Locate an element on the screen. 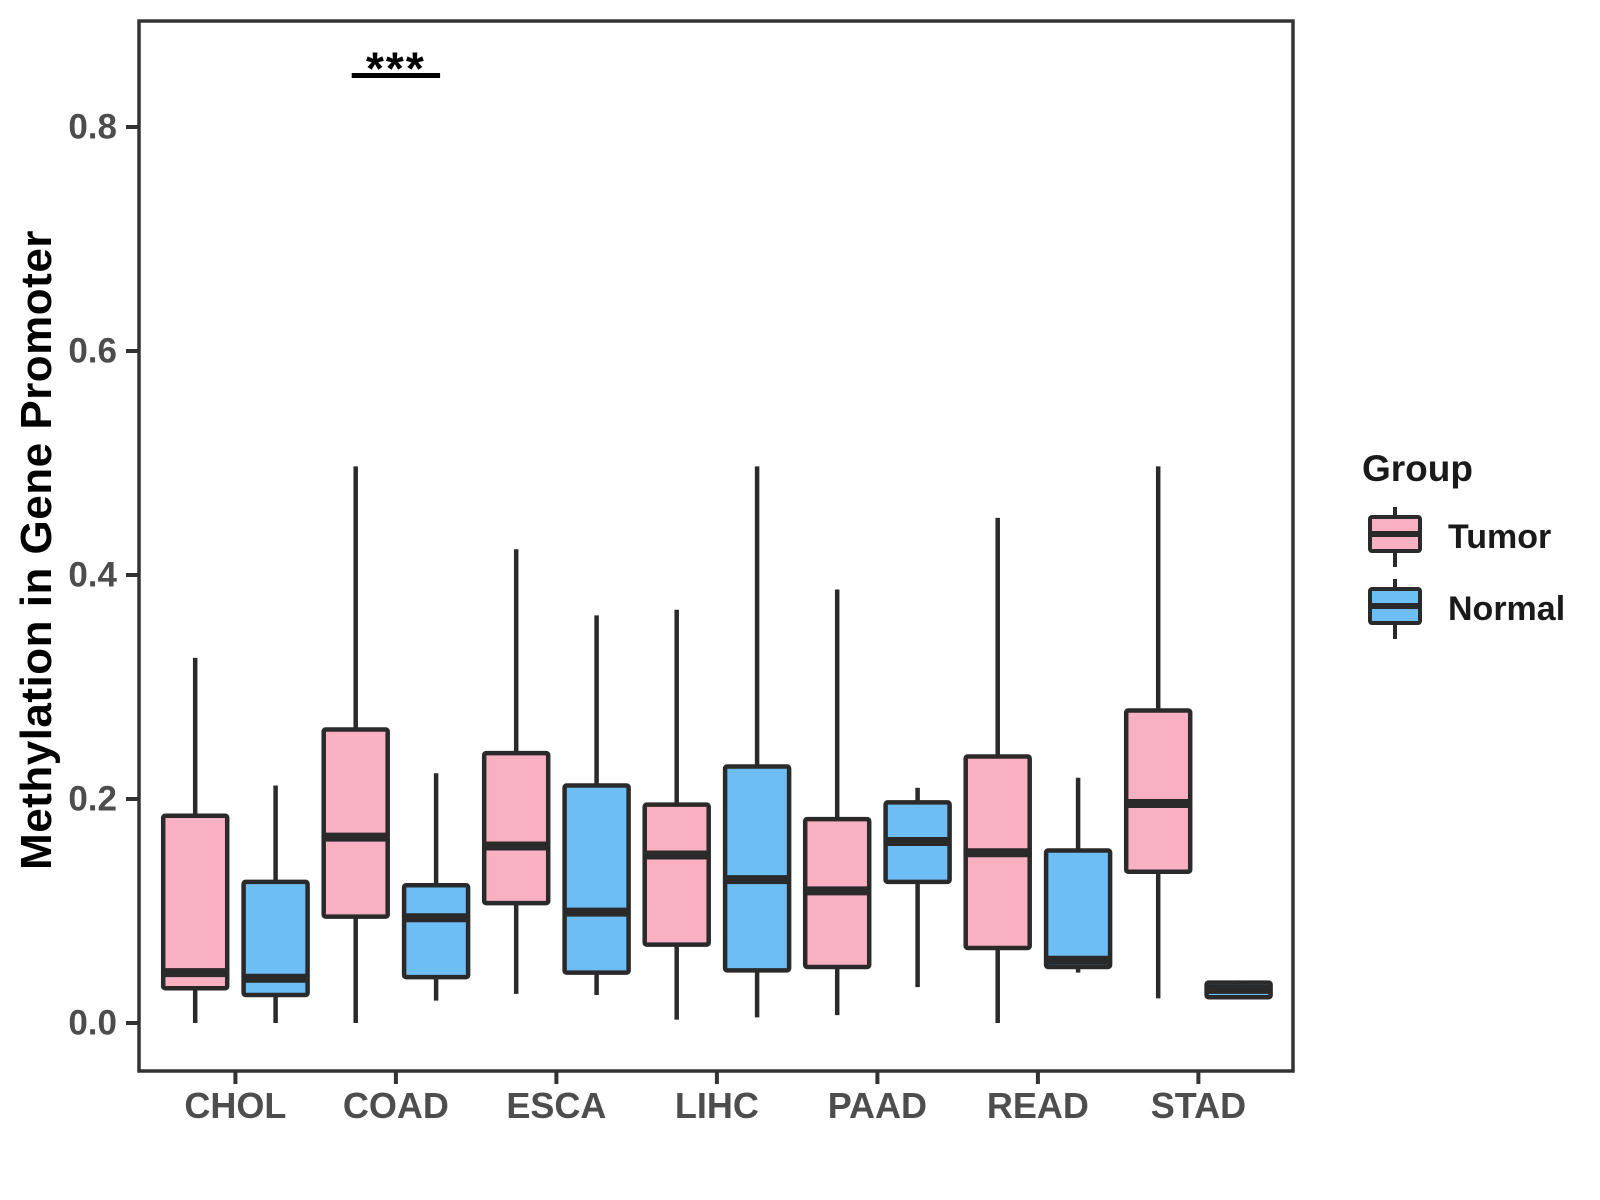 Image resolution: width=1600 pixels, height=1200 pixels. legend-title: Group is located at coordinates (1417, 468).